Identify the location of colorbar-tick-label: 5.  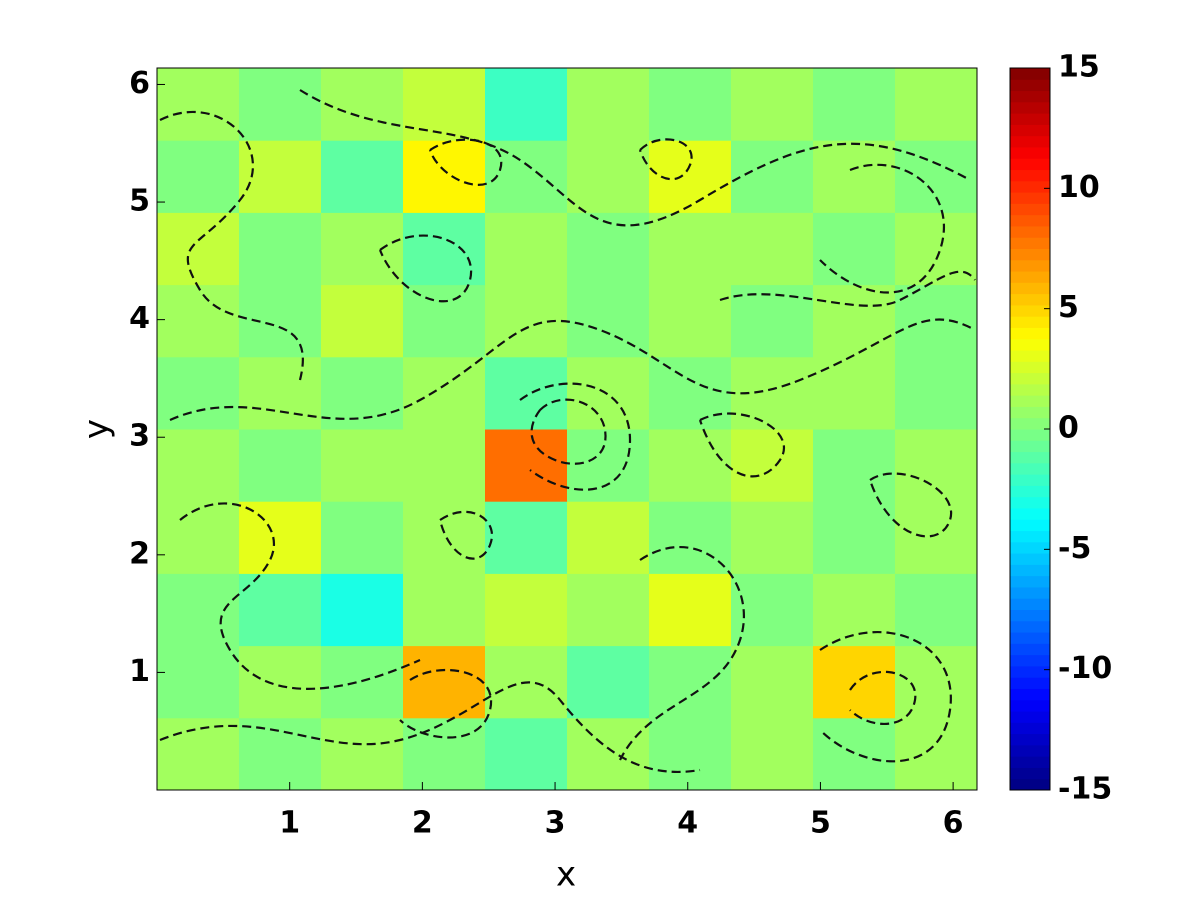
(1068, 307).